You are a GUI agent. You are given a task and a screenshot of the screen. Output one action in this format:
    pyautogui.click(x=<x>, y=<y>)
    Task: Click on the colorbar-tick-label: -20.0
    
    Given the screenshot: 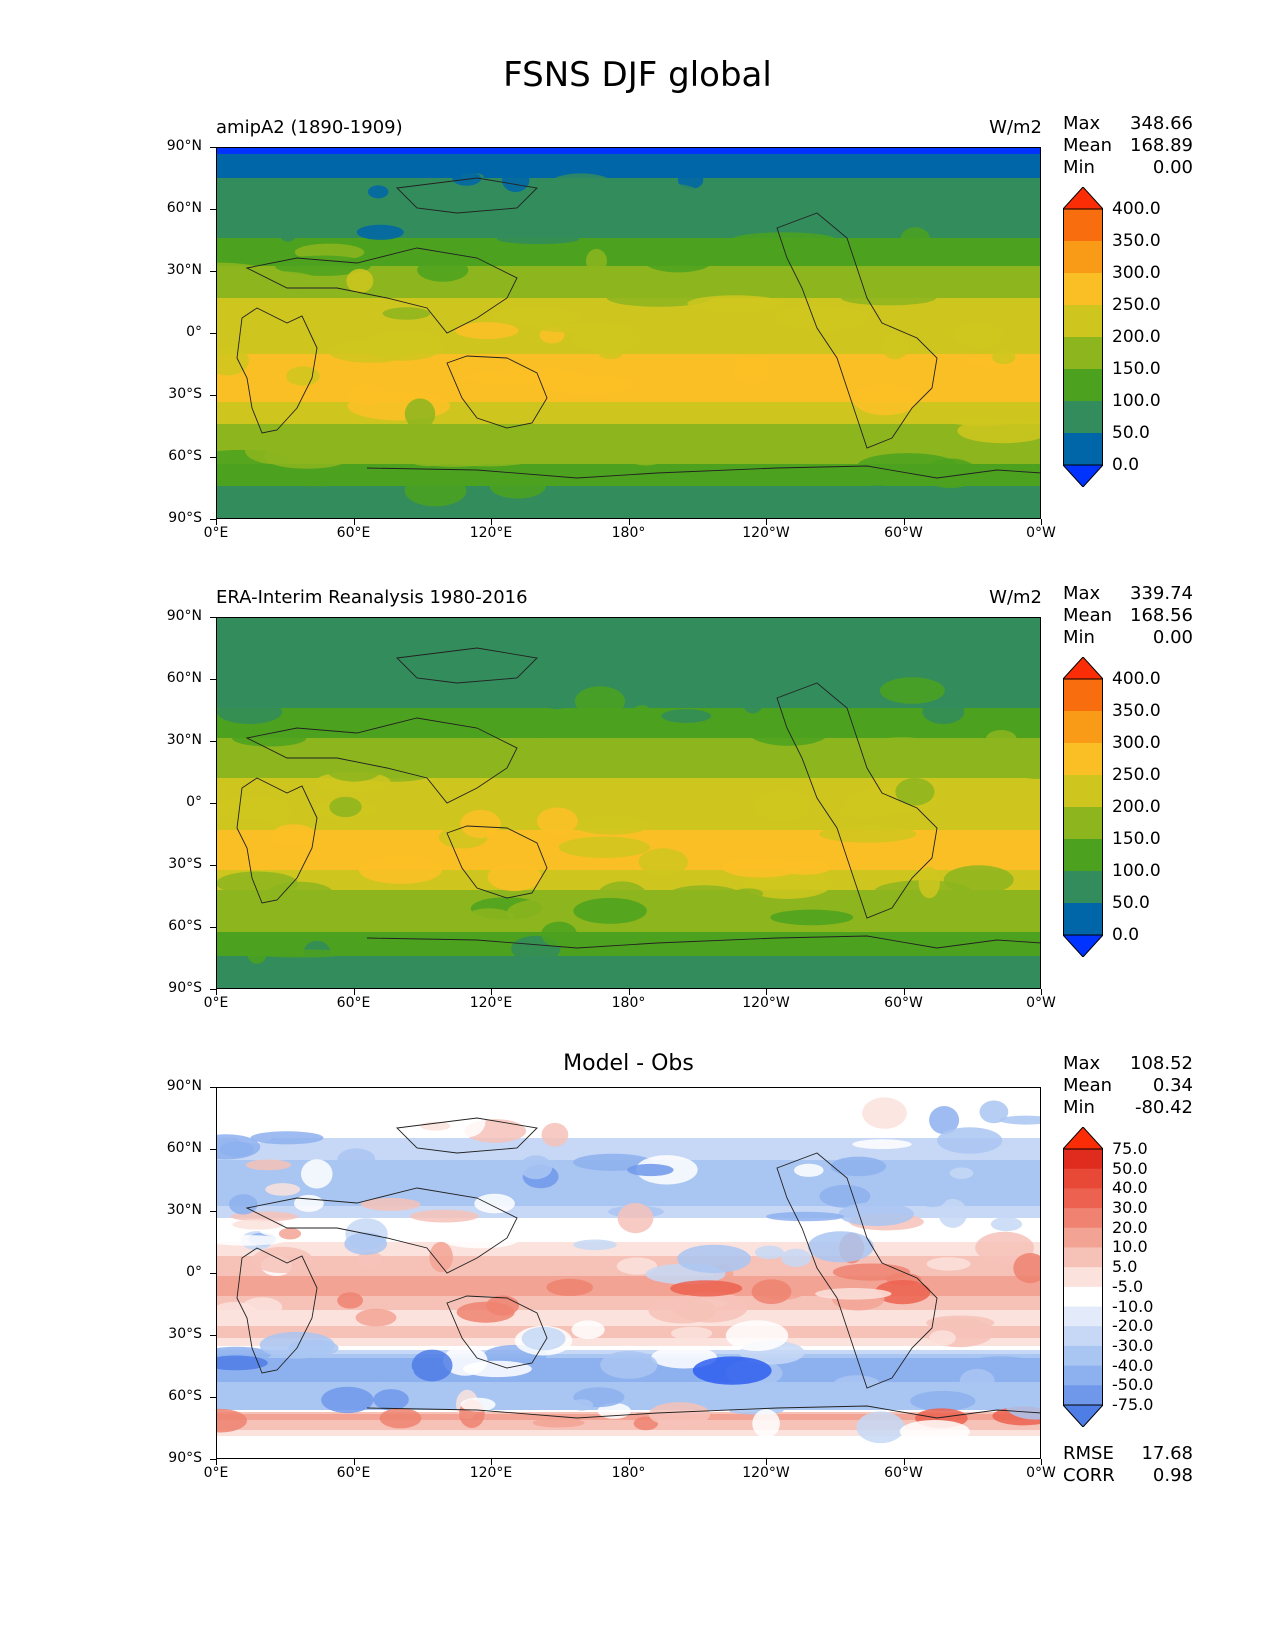 What is the action you would take?
    pyautogui.click(x=1133, y=1326)
    